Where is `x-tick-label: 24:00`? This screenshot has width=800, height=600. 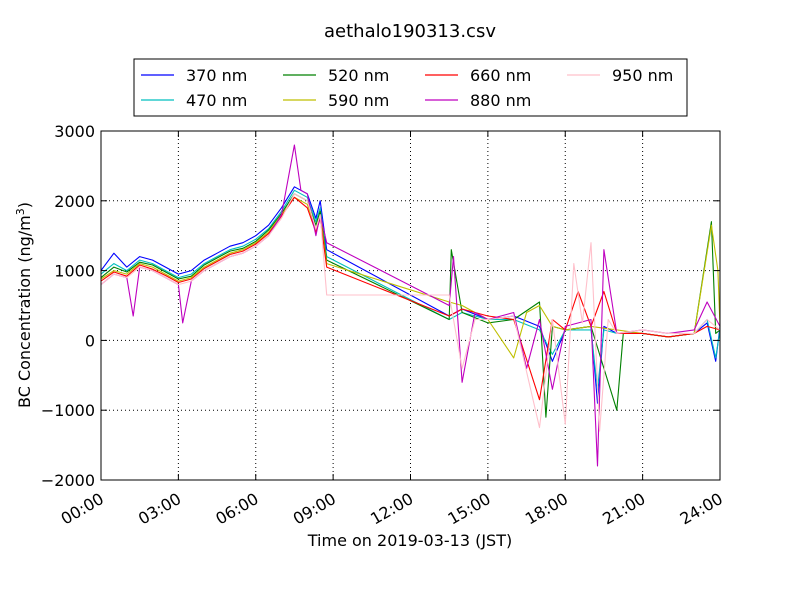
x-tick-label: 24:00 is located at coordinates (701, 509).